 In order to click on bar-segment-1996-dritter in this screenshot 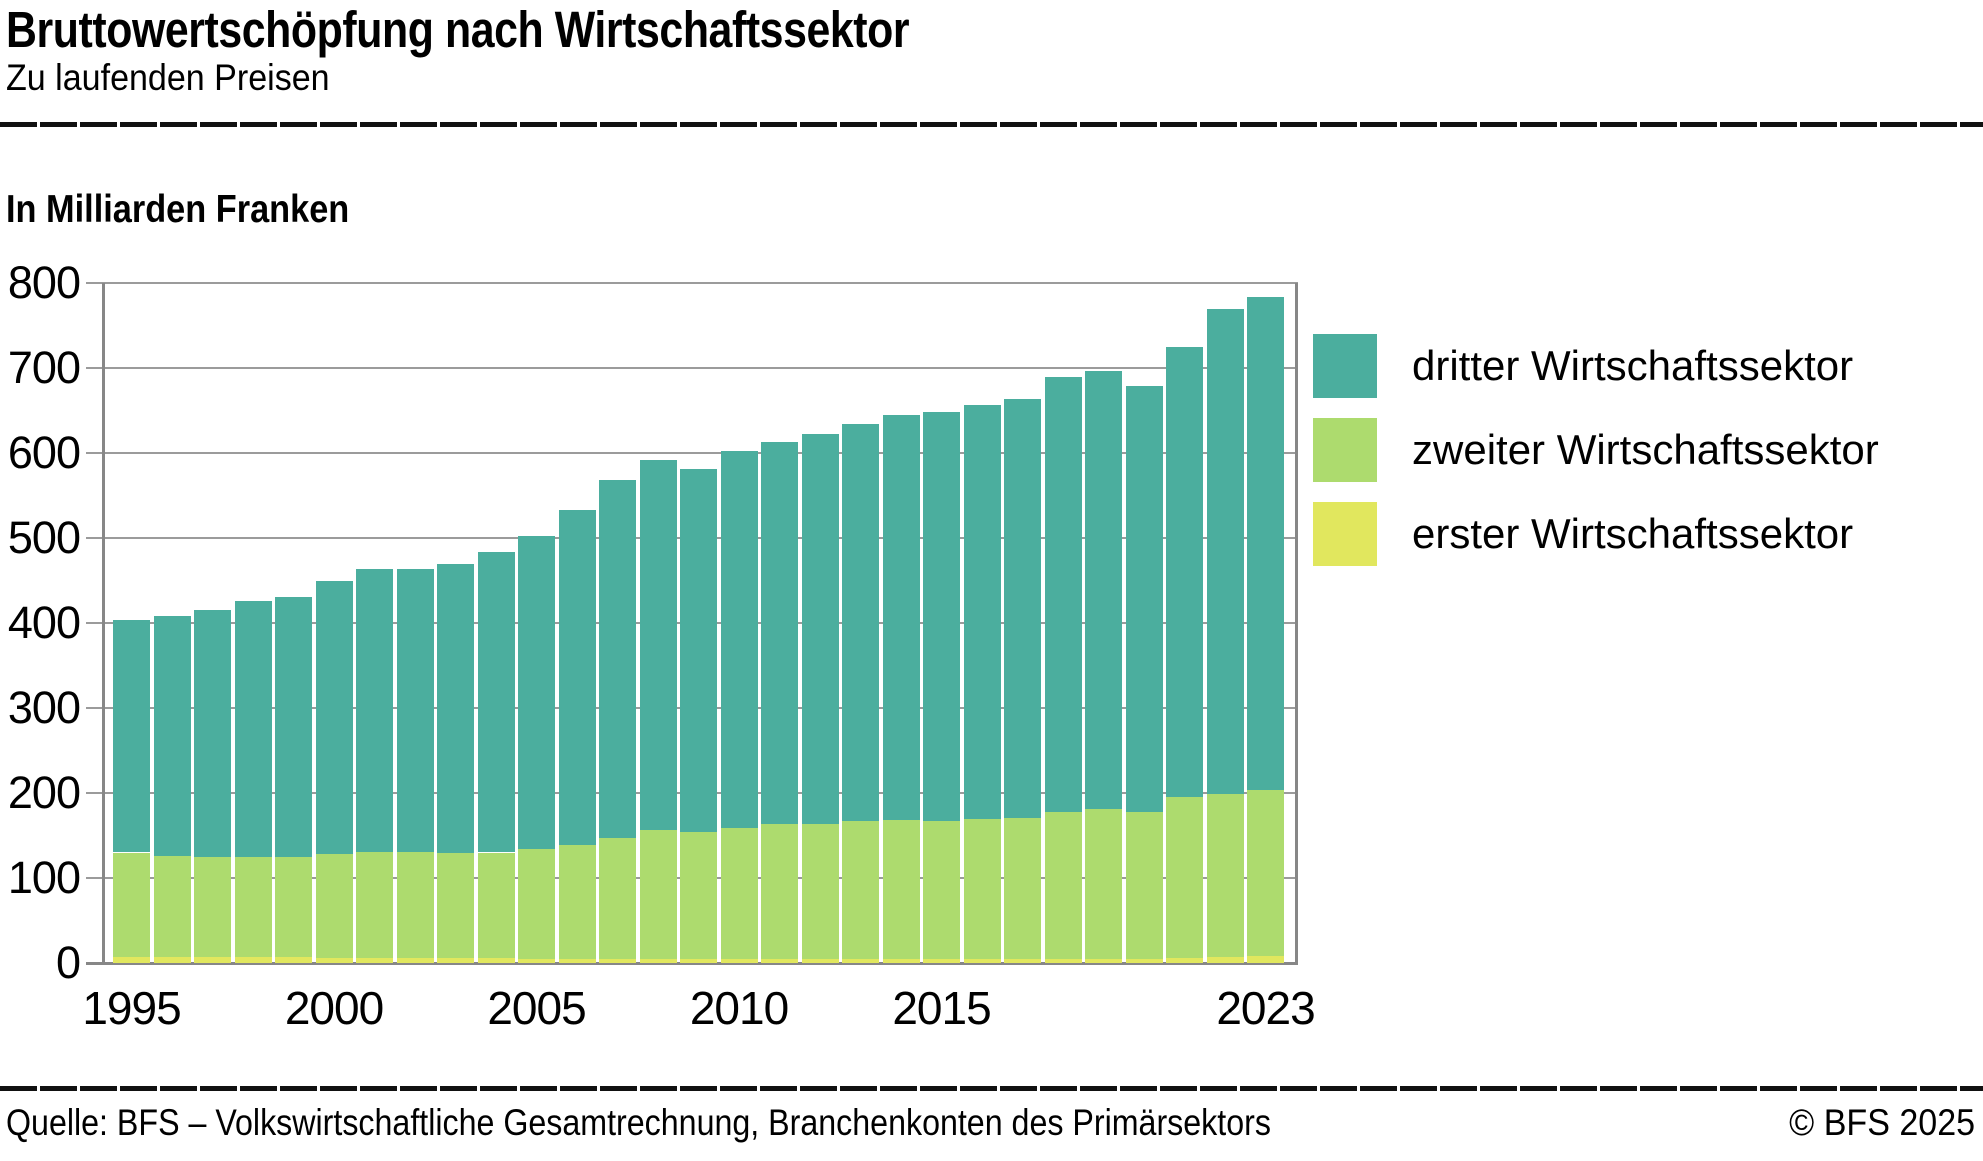, I will do `click(172, 736)`.